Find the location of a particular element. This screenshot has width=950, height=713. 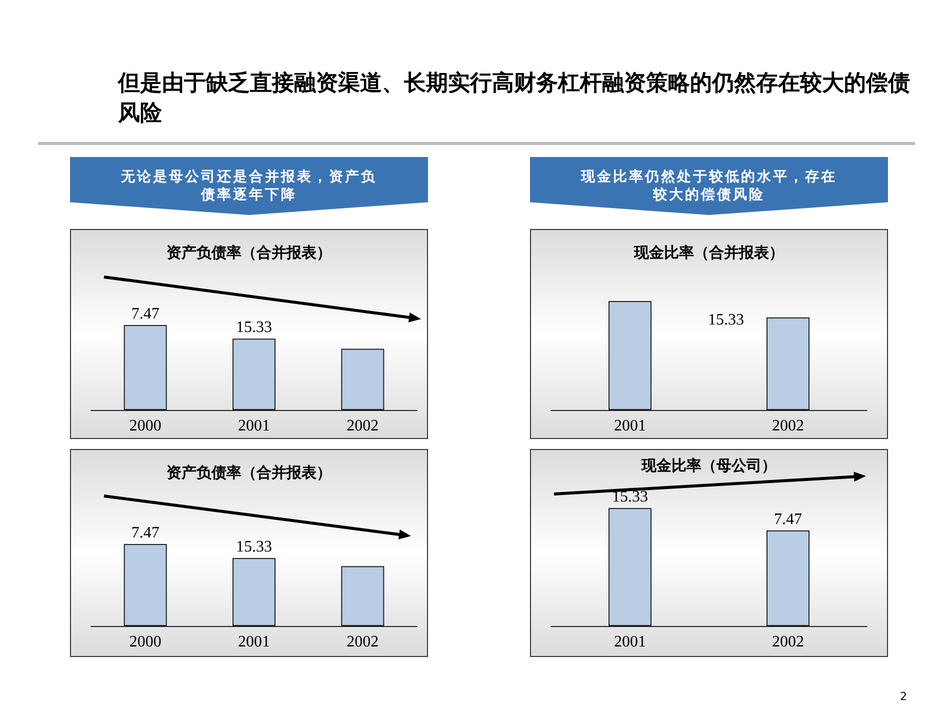

annotation: 7.47 is located at coordinates (788, 519).